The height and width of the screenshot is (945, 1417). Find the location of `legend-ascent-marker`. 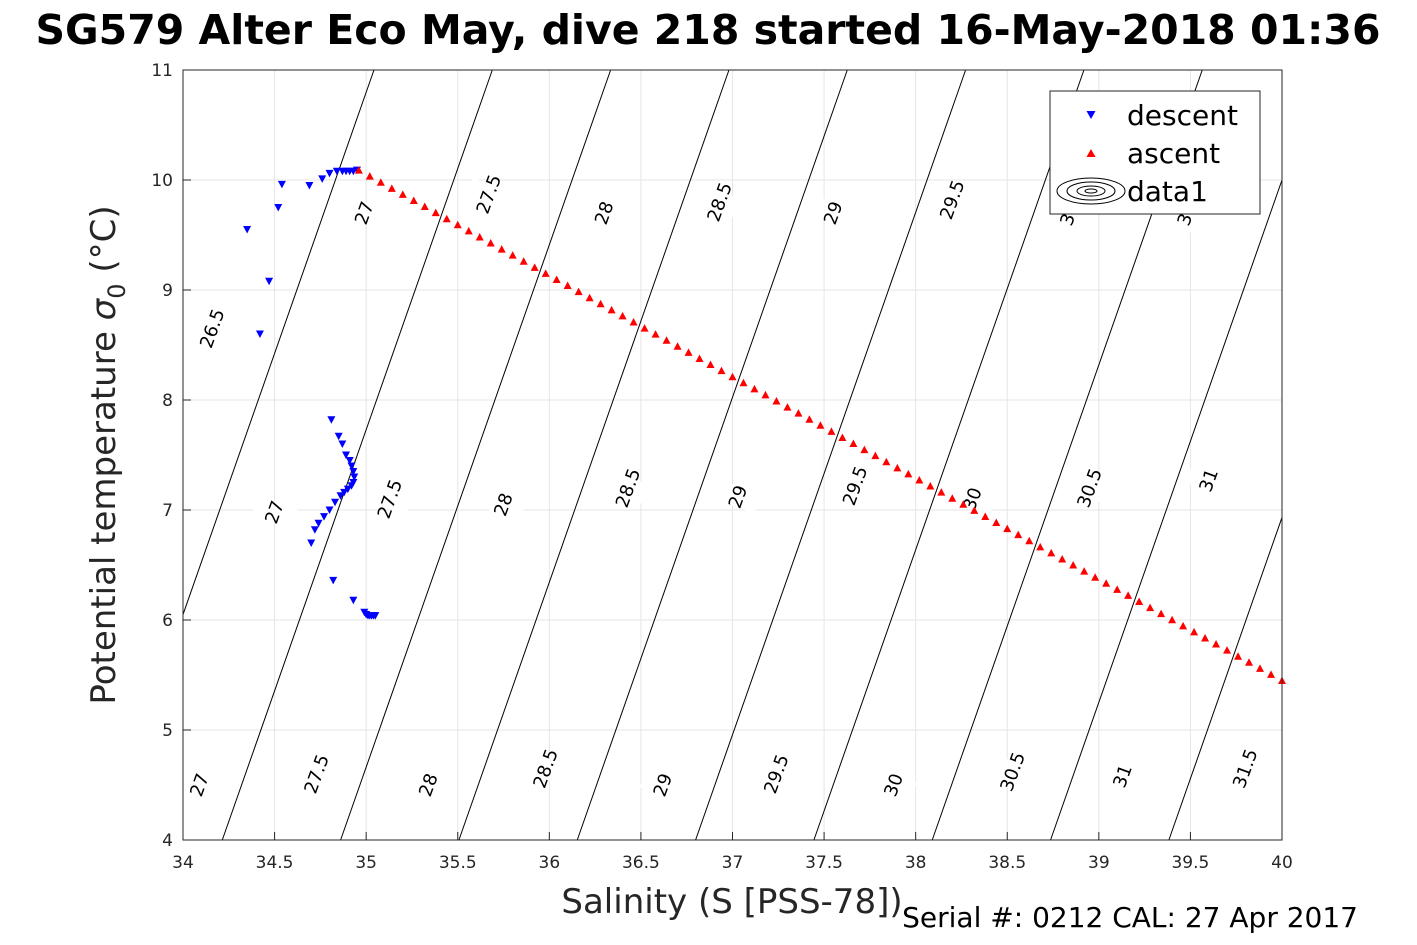

legend-ascent-marker is located at coordinates (1091, 153).